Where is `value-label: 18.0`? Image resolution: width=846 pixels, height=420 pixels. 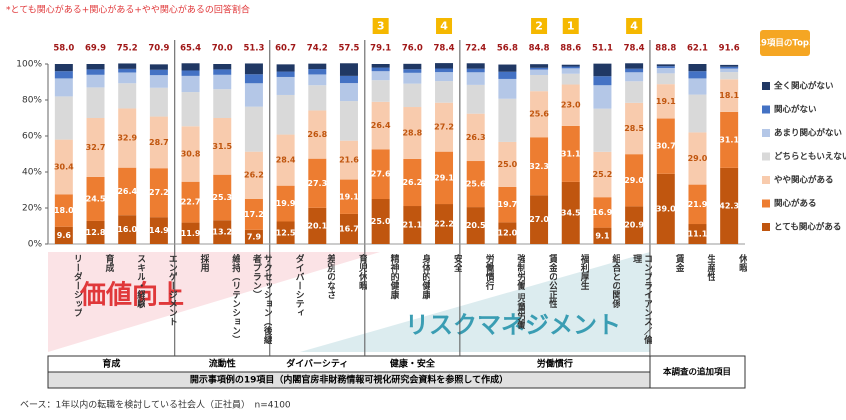
value-label: 18.0 is located at coordinates (64, 210).